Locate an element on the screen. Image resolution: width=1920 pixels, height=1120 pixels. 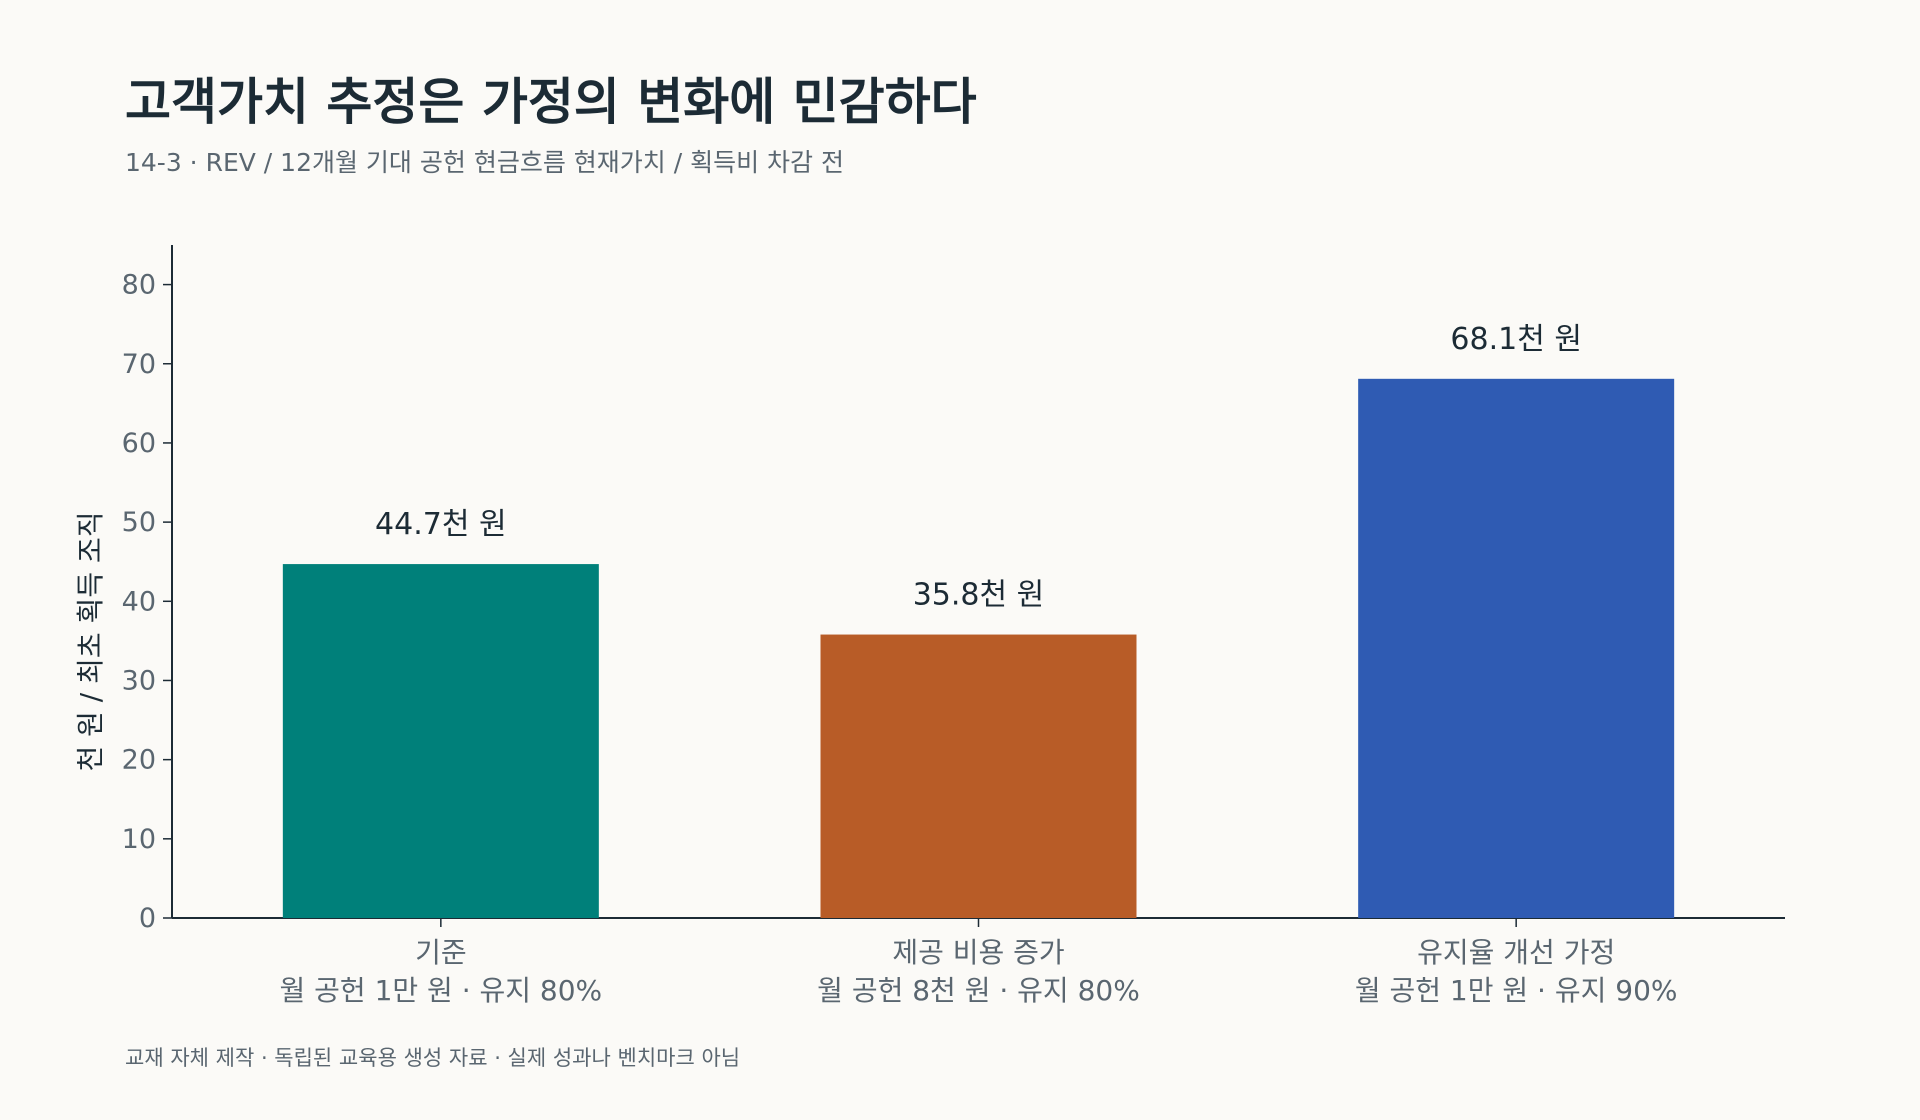
x-tick-label: 월 공헌 1만 원 · 유지 90% is located at coordinates (1516, 990).